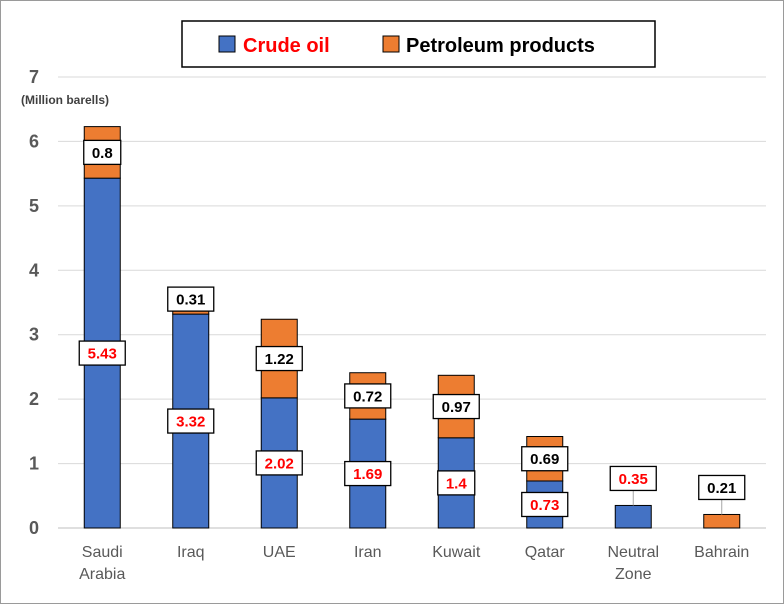 The image size is (784, 608). What do you see at coordinates (286, 46) in the screenshot?
I see `legend-label-crude-oil: Crude oil` at bounding box center [286, 46].